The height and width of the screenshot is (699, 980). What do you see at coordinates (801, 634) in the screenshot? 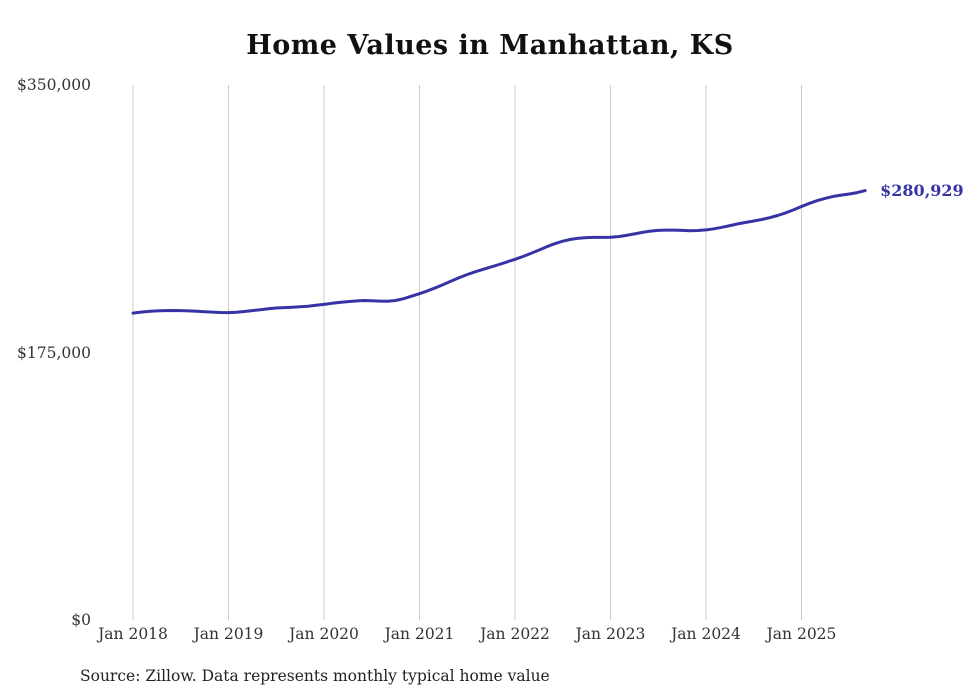
I see `x-tick-label: Jan 2025` at bounding box center [801, 634].